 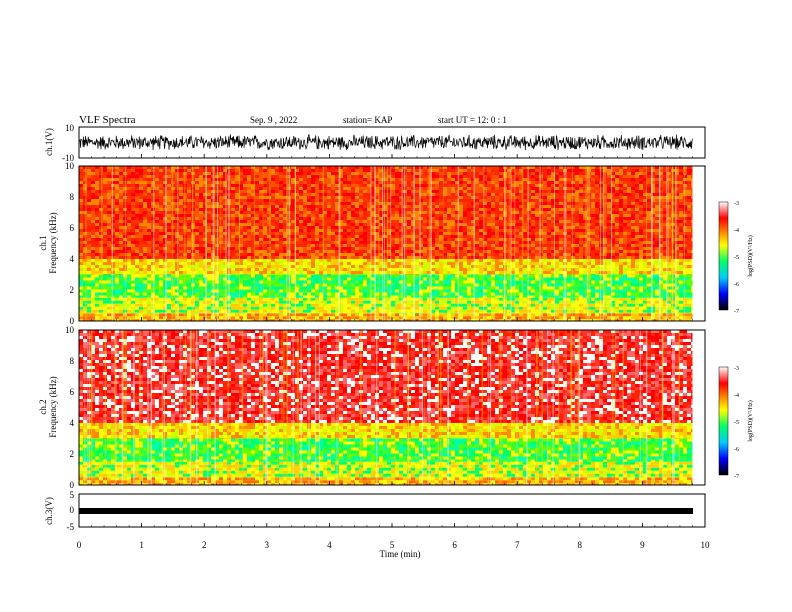 I want to click on start-ut-label: start UT = 12: 0 : 1, so click(x=472, y=120).